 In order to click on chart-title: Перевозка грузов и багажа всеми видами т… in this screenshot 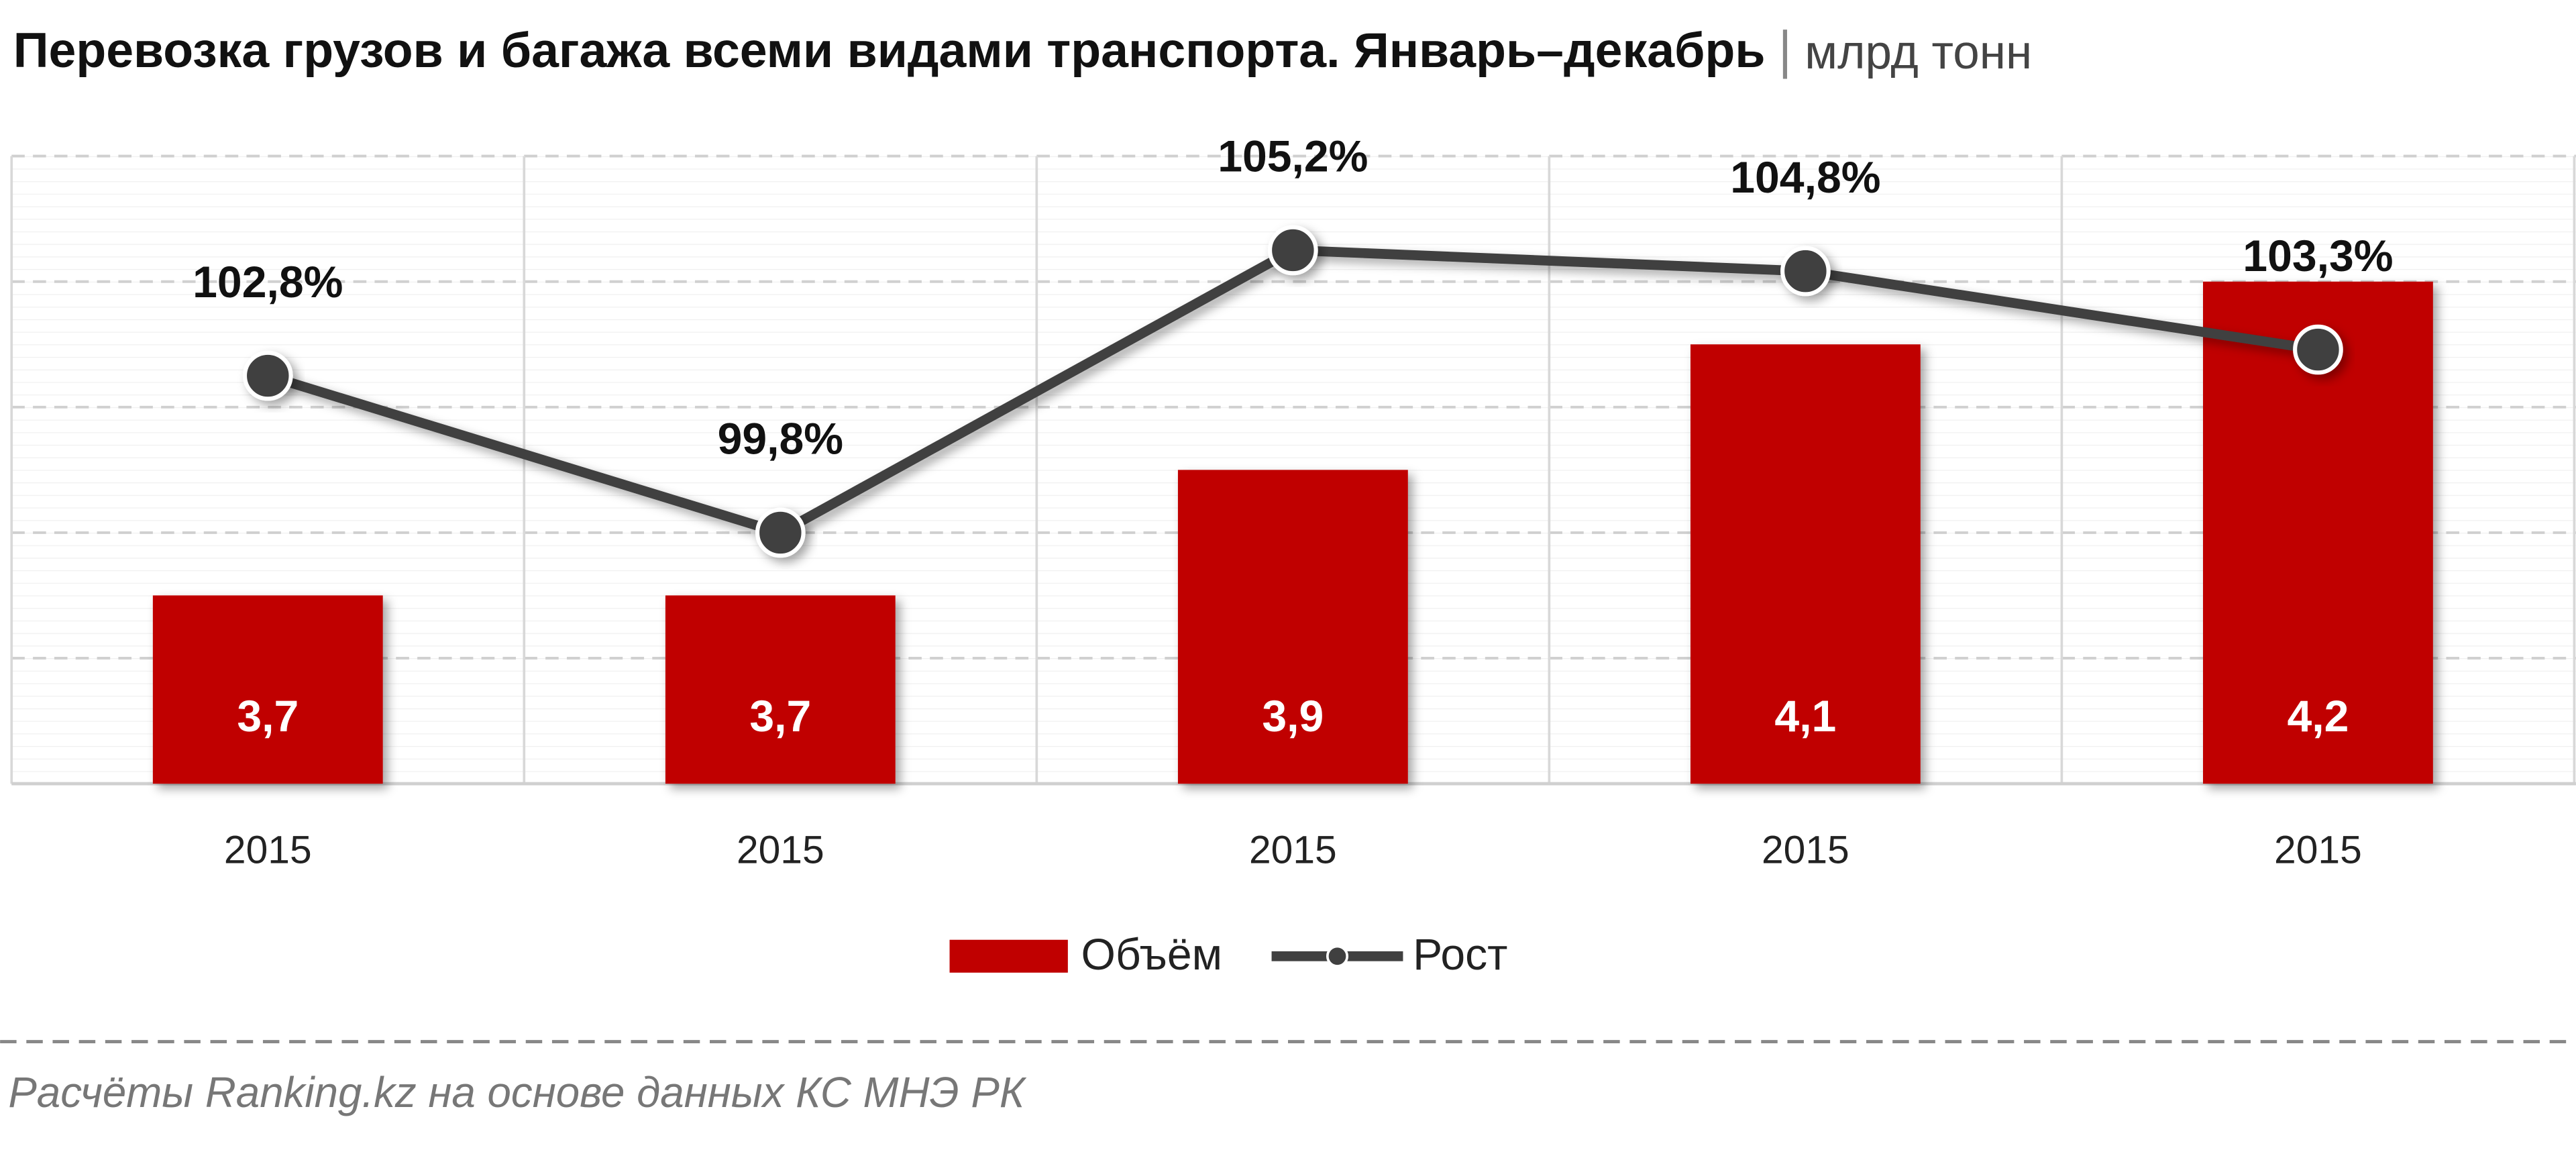, I will do `click(889, 50)`.